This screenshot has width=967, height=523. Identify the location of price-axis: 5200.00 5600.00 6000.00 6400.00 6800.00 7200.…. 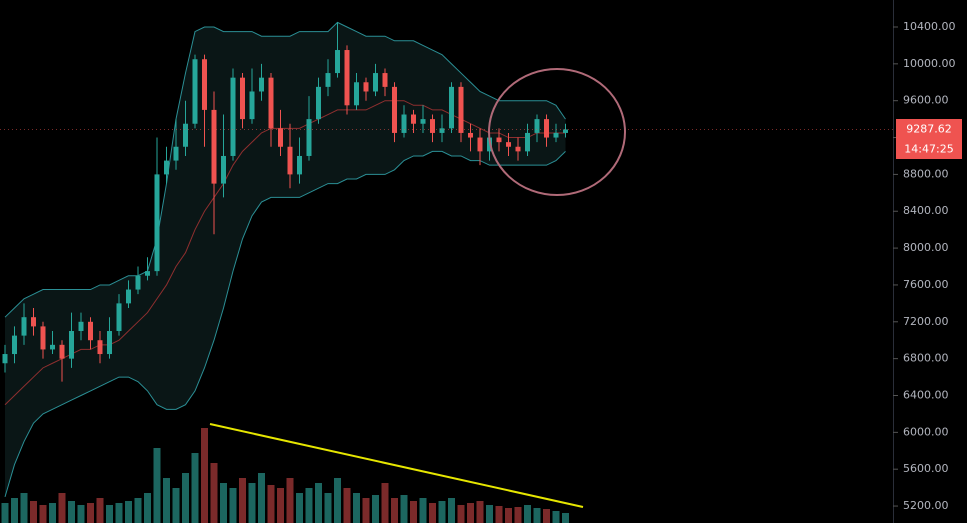
(924, 266).